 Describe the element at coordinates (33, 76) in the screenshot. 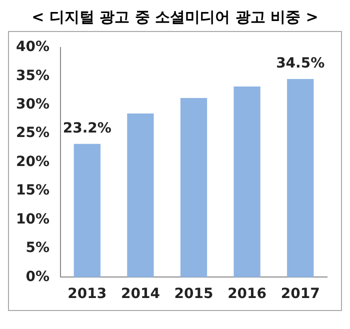

I see `y-tick-label: 35%` at that location.